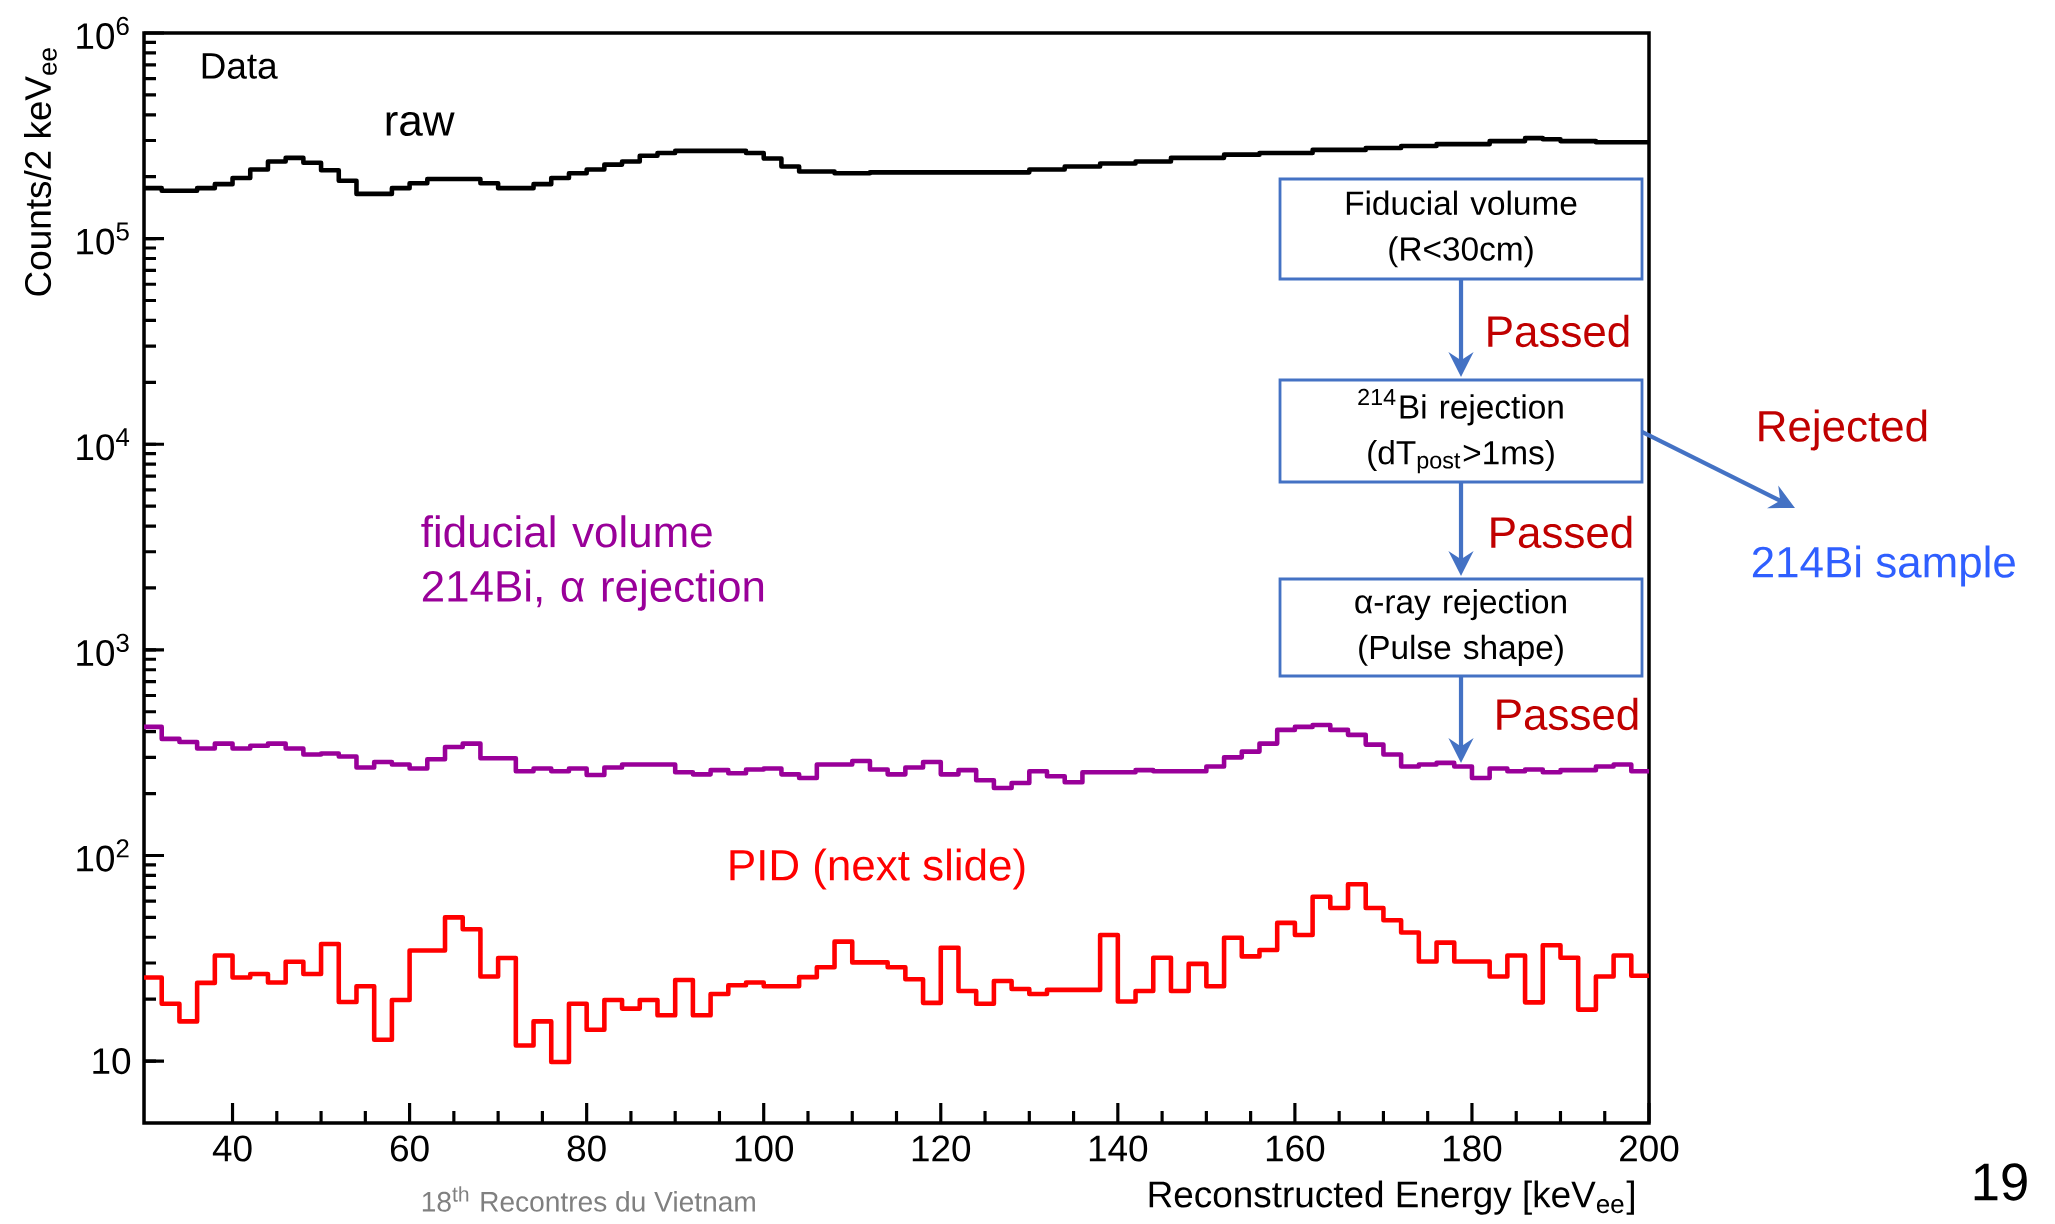 Image resolution: width=2055 pixels, height=1224 pixels. I want to click on annotation: Fiducial volume (R<30cm), so click(1461, 229).